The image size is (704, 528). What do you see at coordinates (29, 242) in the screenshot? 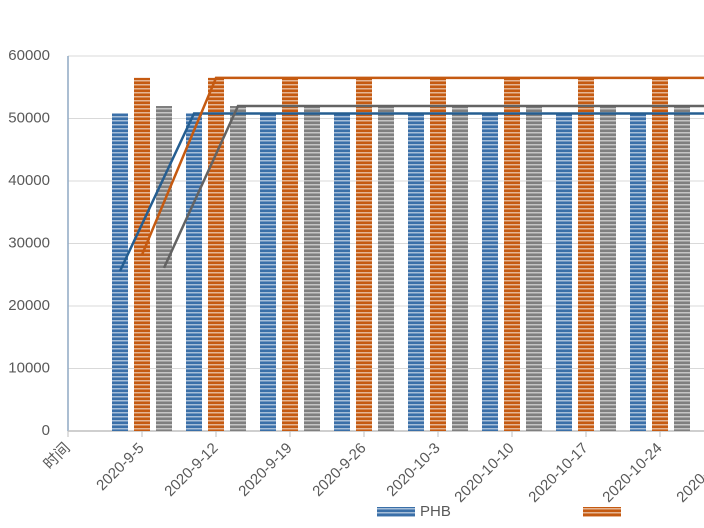
I see `y-tick-label: 30000` at bounding box center [29, 242].